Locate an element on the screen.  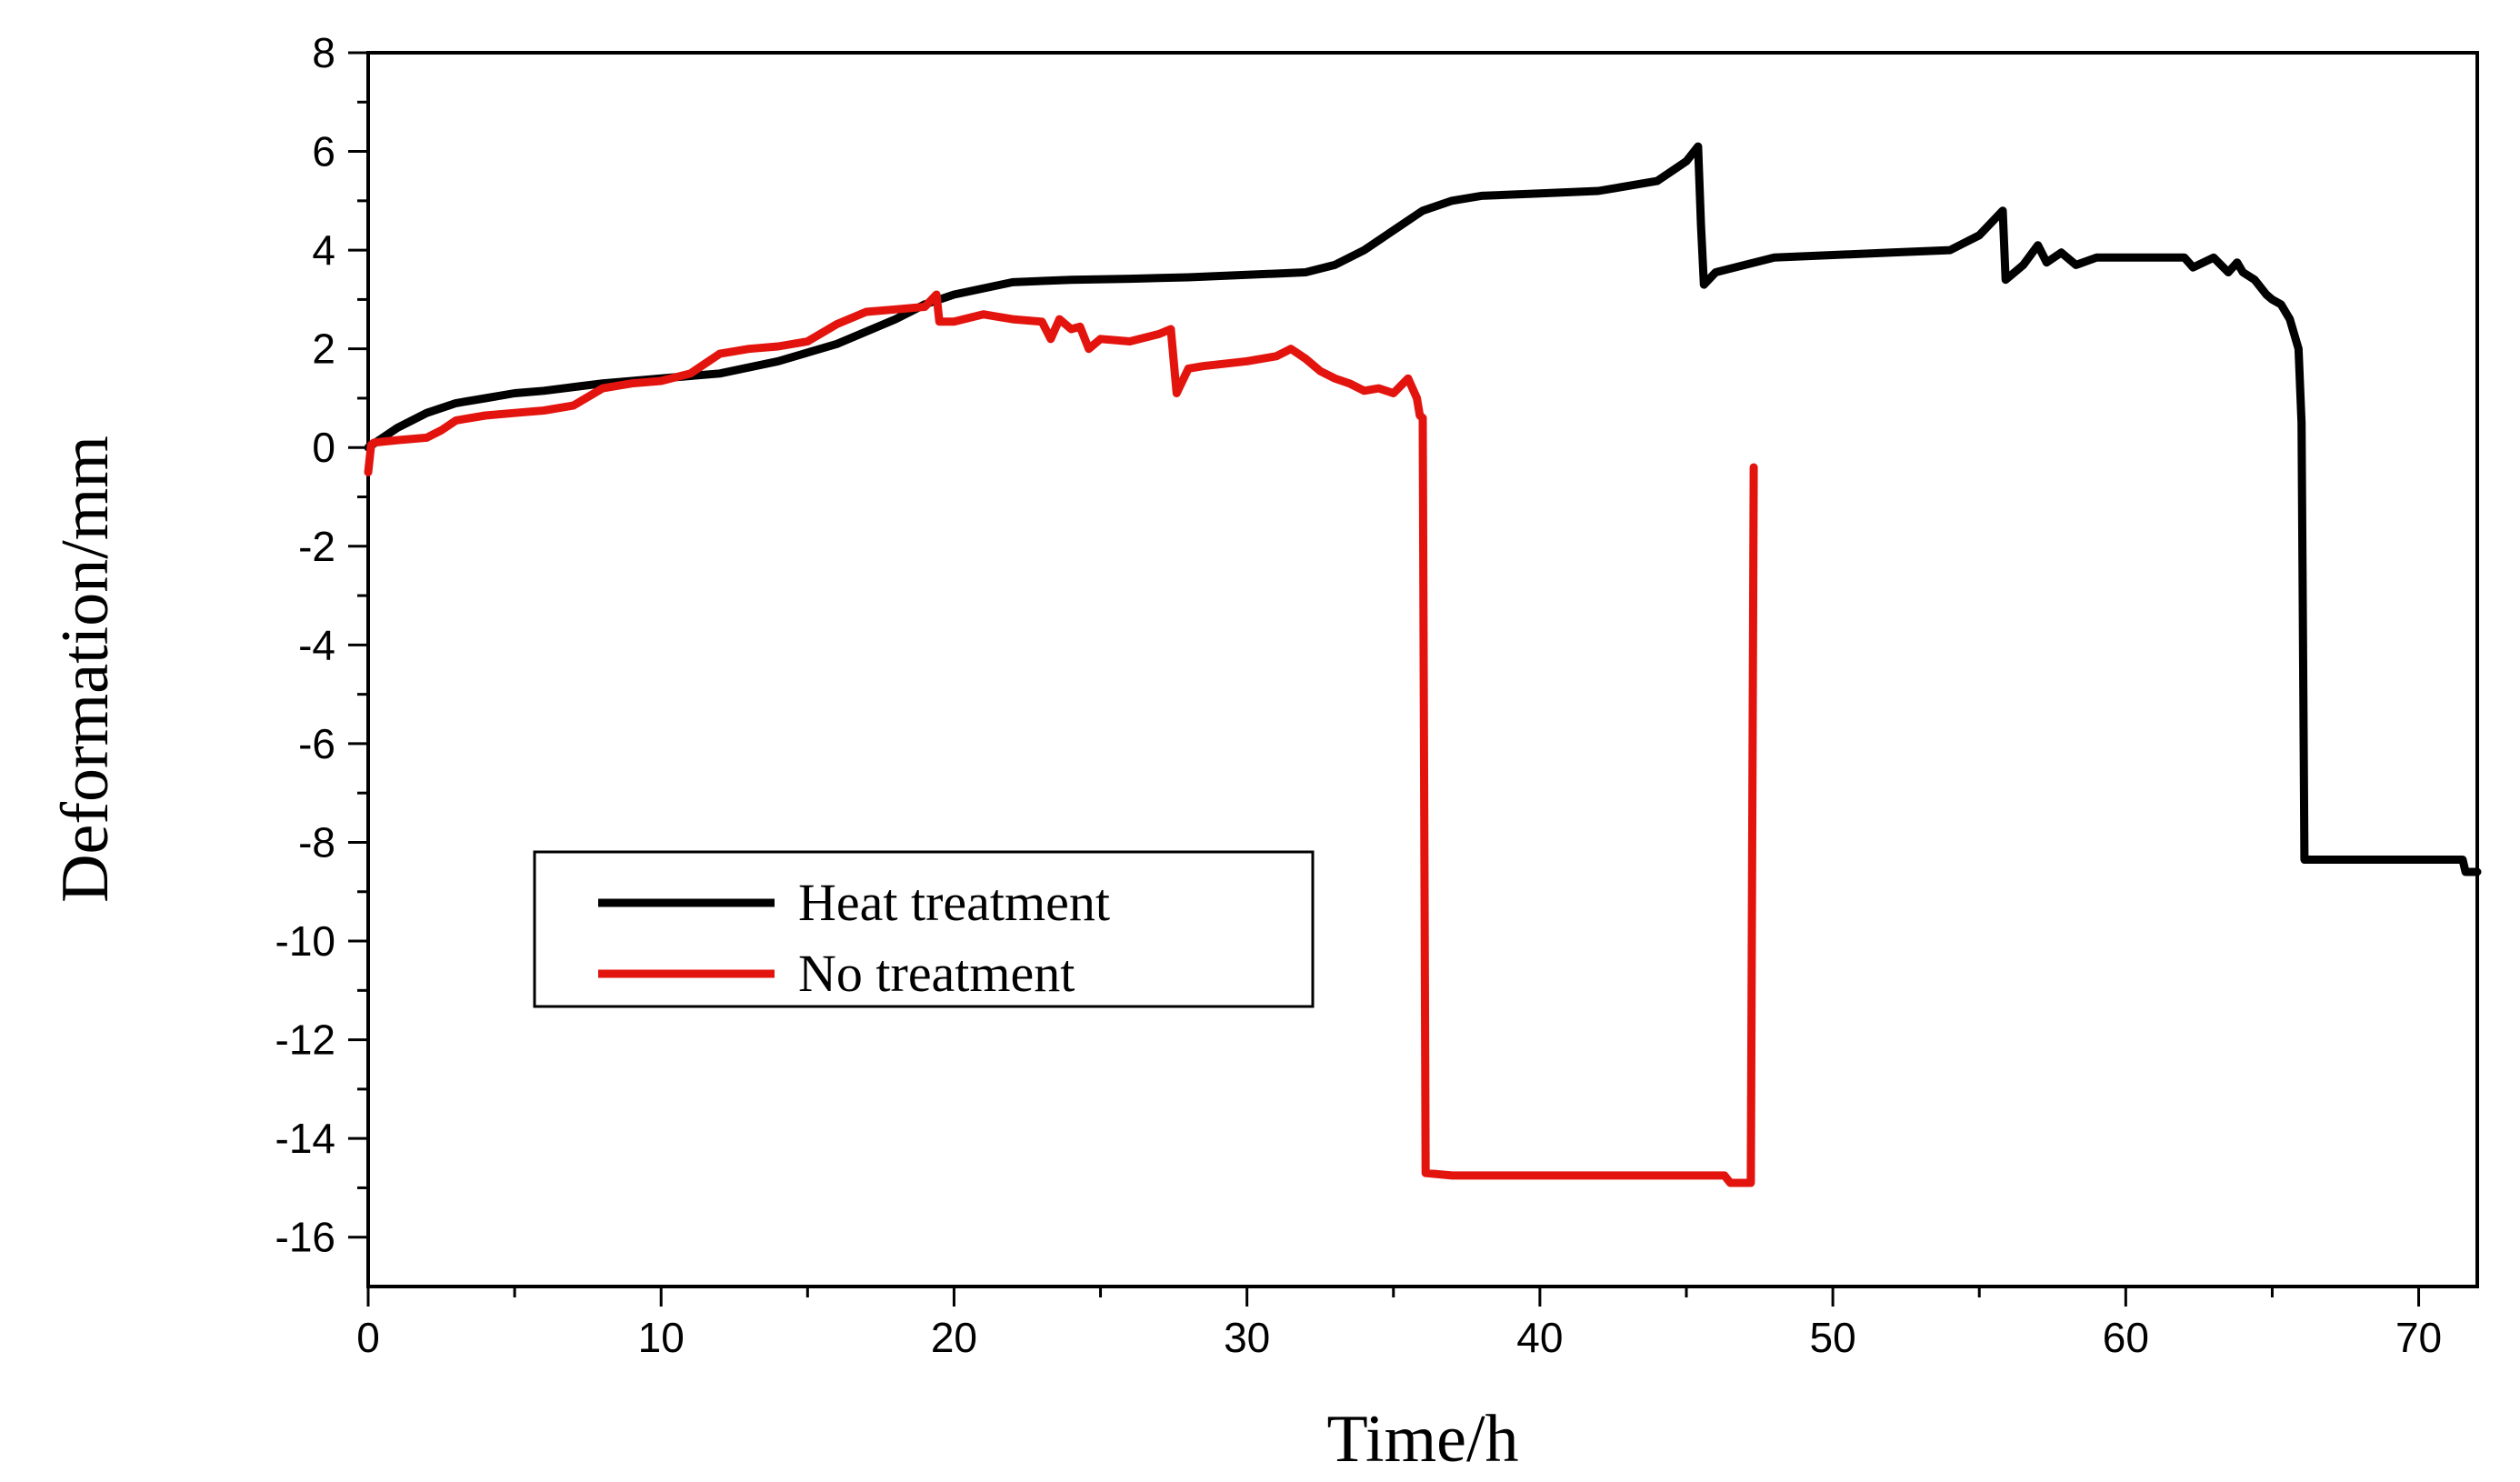
y-axis-title: Deformation/mm is located at coordinates (86, 669).